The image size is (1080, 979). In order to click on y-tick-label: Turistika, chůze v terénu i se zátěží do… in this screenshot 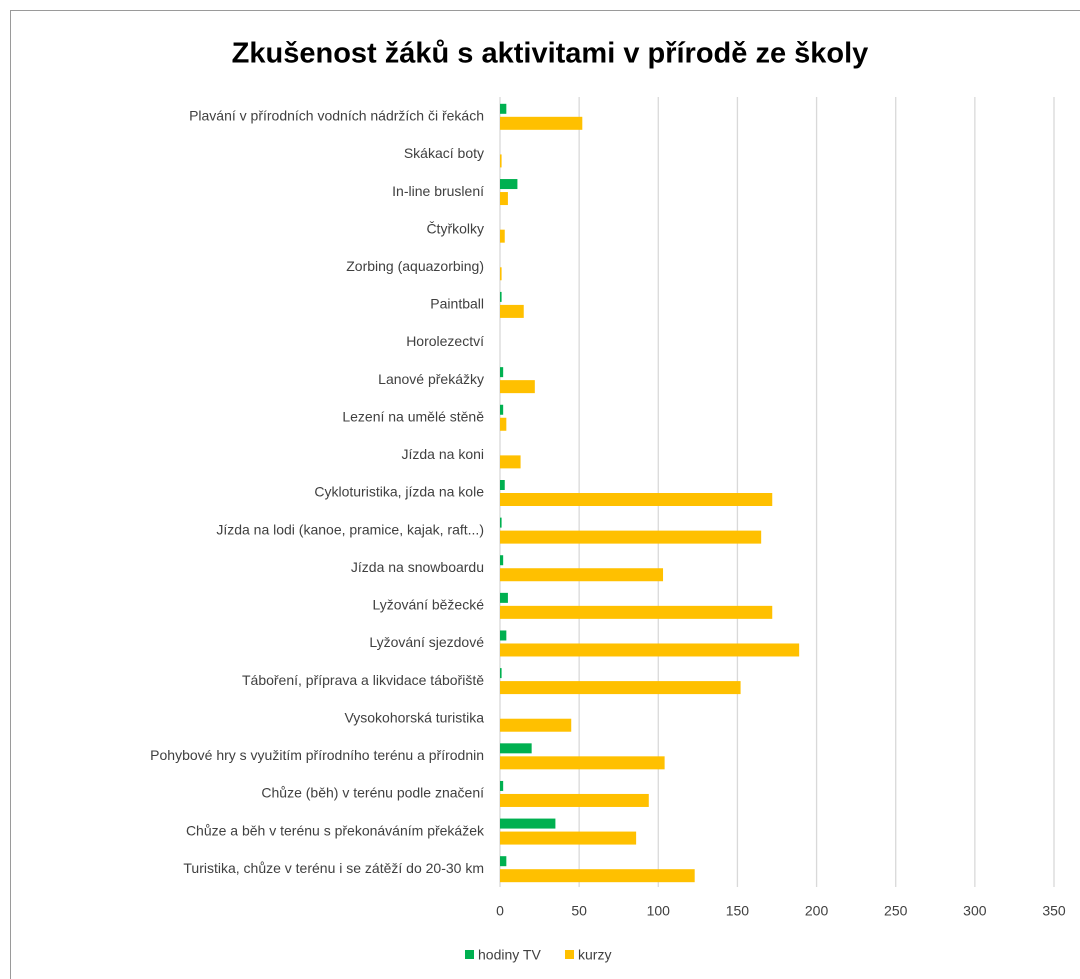, I will do `click(333, 868)`.